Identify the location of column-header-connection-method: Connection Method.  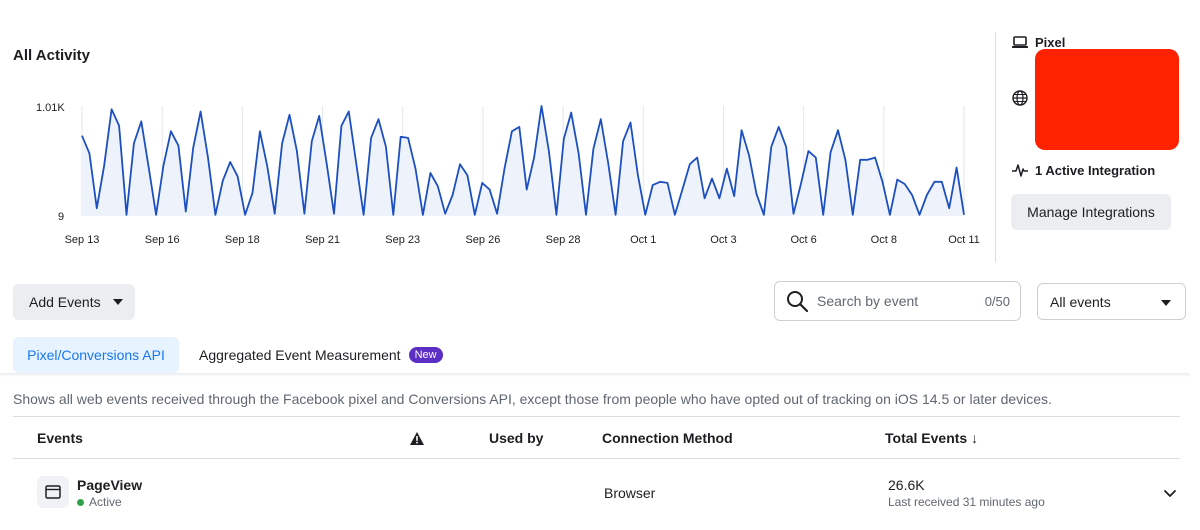
(667, 438).